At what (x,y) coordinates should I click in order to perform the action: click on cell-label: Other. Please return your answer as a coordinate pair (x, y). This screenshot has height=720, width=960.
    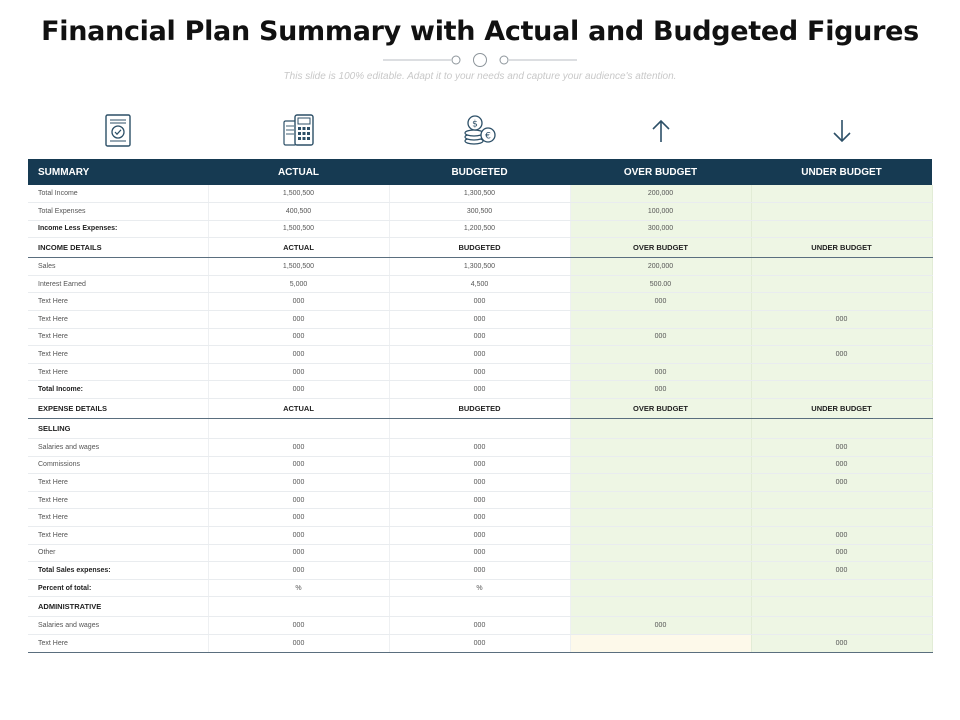
    Looking at the image, I should click on (118, 553).